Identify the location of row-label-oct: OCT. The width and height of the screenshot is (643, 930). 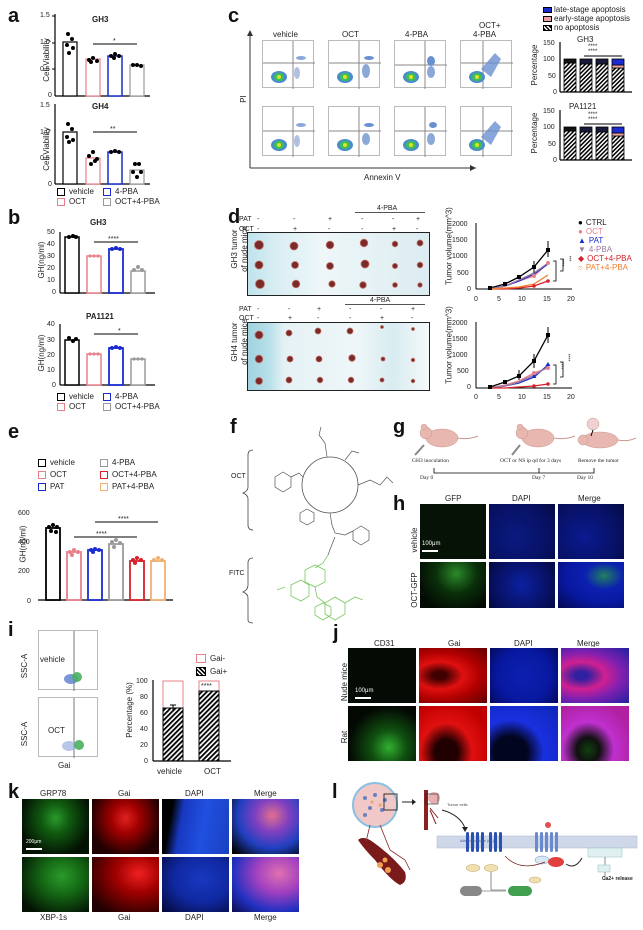
(246, 229).